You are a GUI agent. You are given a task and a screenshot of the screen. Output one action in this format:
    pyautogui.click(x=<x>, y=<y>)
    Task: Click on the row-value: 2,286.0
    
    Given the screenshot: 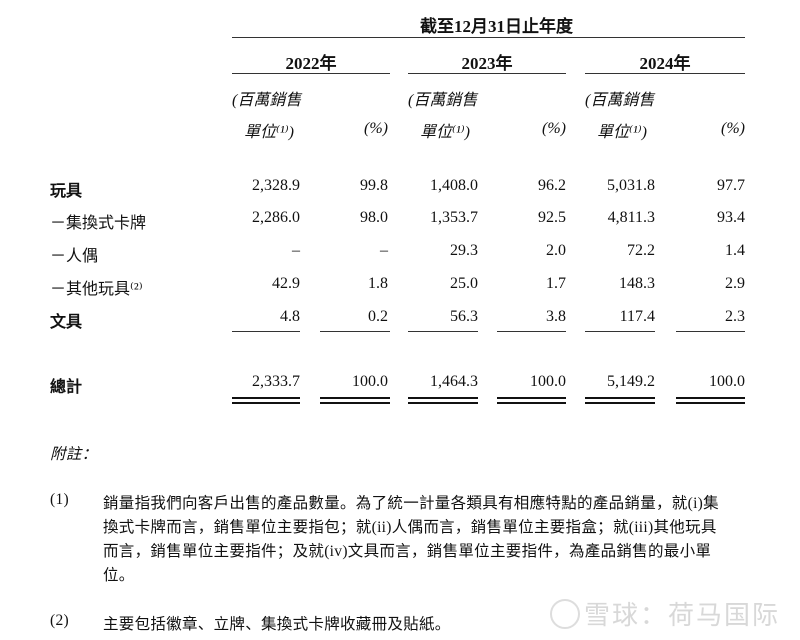 What is the action you would take?
    pyautogui.click(x=276, y=217)
    